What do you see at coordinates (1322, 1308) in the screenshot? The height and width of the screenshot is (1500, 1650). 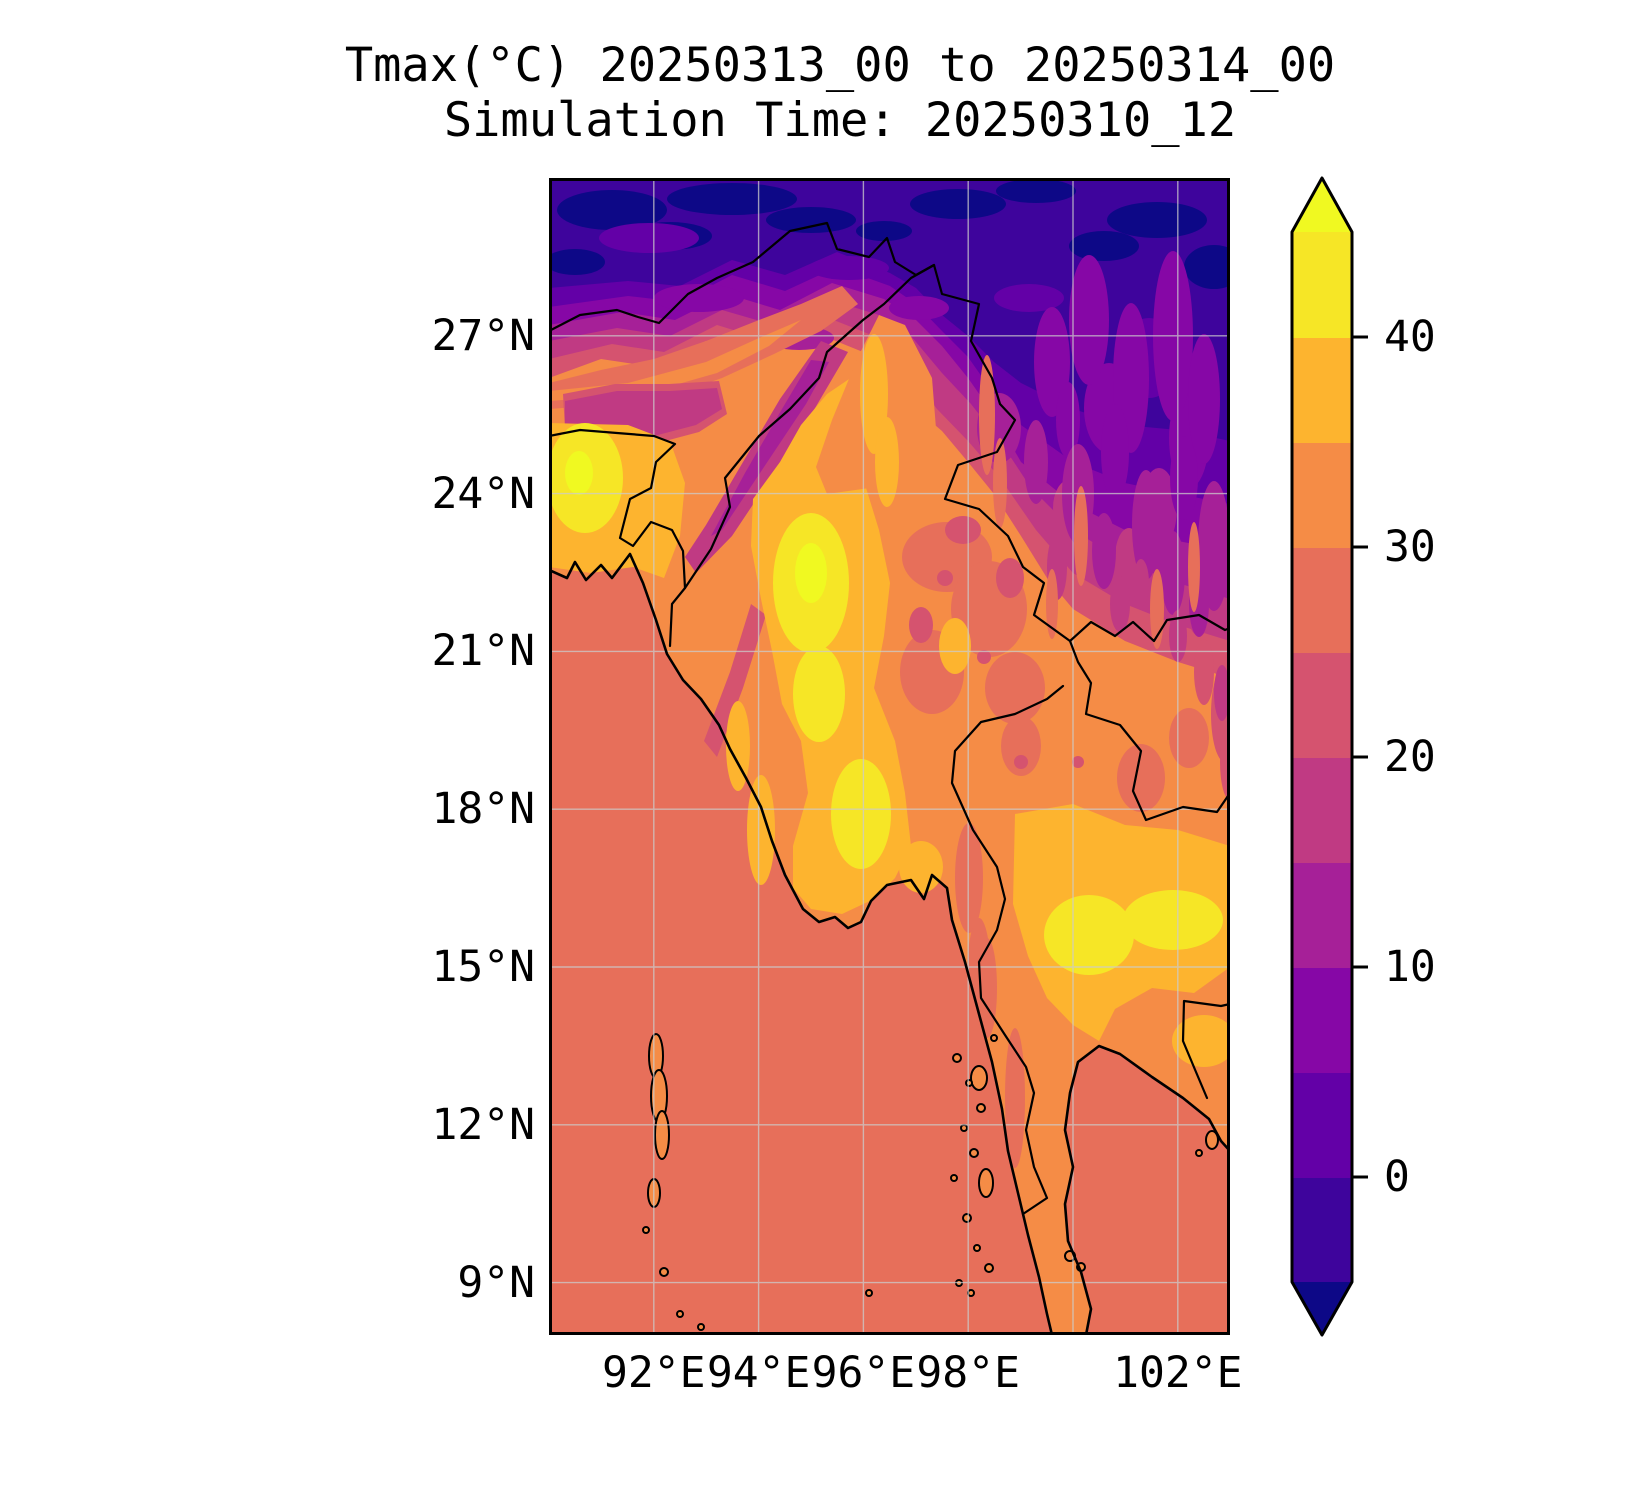 I see `colorbar-under-arrow` at bounding box center [1322, 1308].